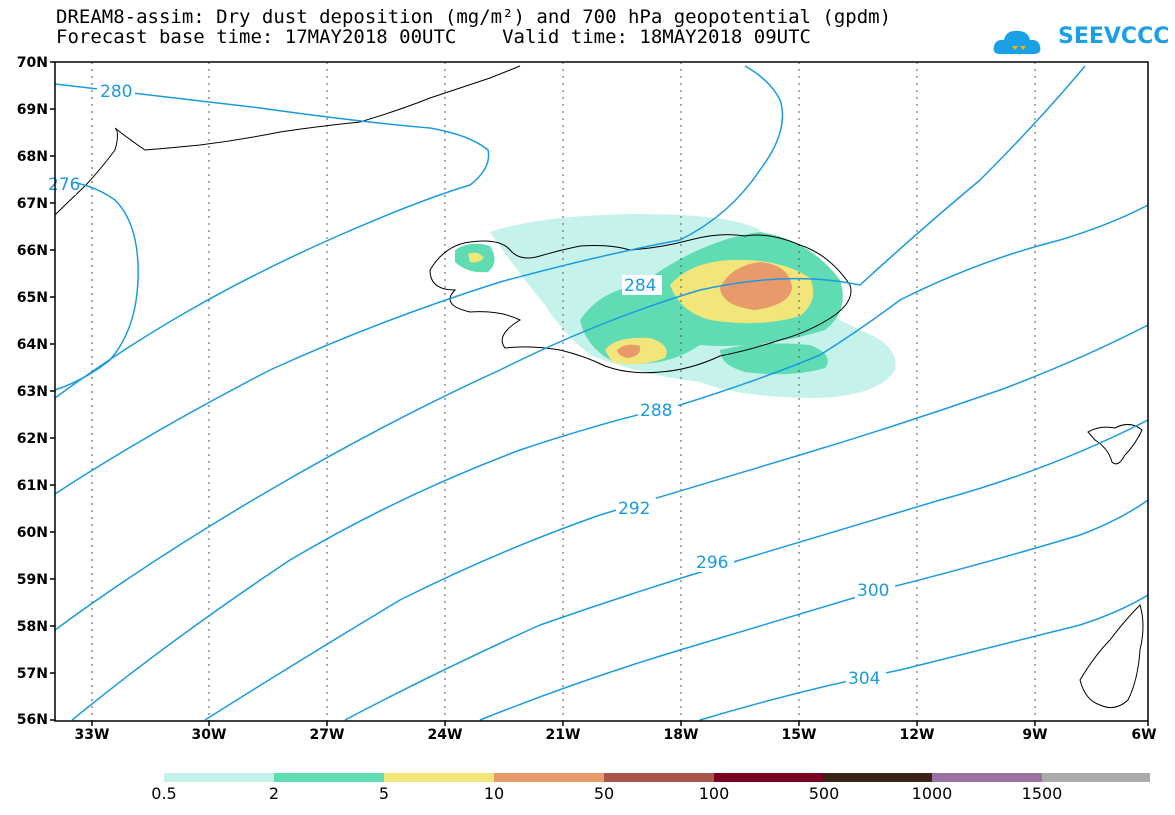  Describe the element at coordinates (714, 793) in the screenshot. I see `colorbar-label-100: 100` at that location.